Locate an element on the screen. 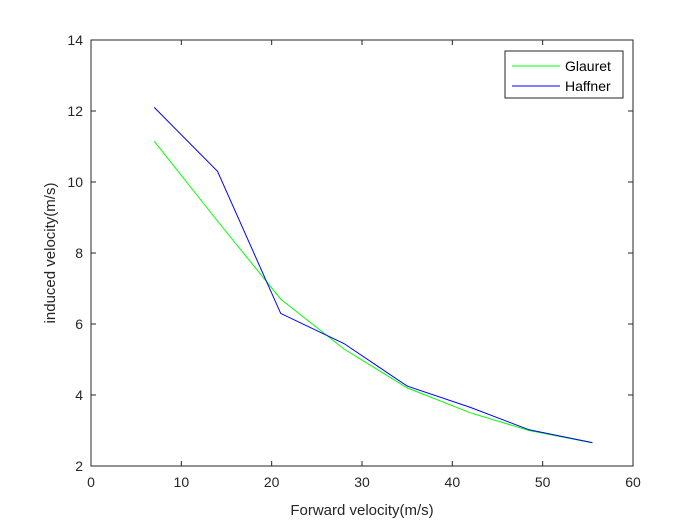  y-axis-label: induced velocity(m/s) is located at coordinates (50, 253).